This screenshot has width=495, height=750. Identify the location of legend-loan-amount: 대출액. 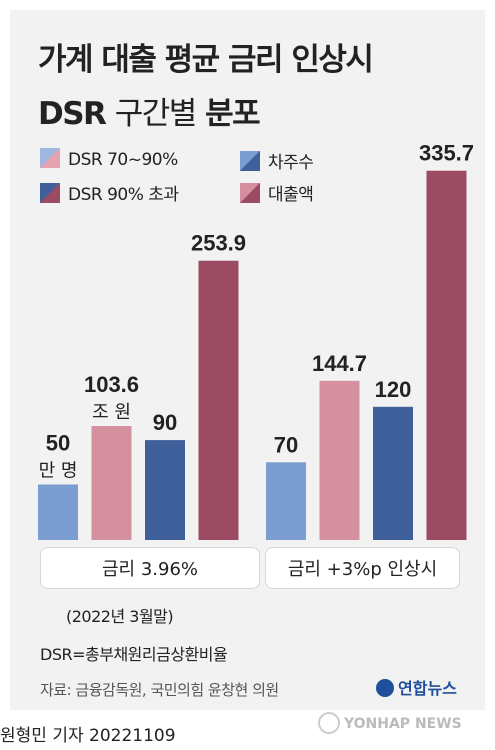
(277, 192).